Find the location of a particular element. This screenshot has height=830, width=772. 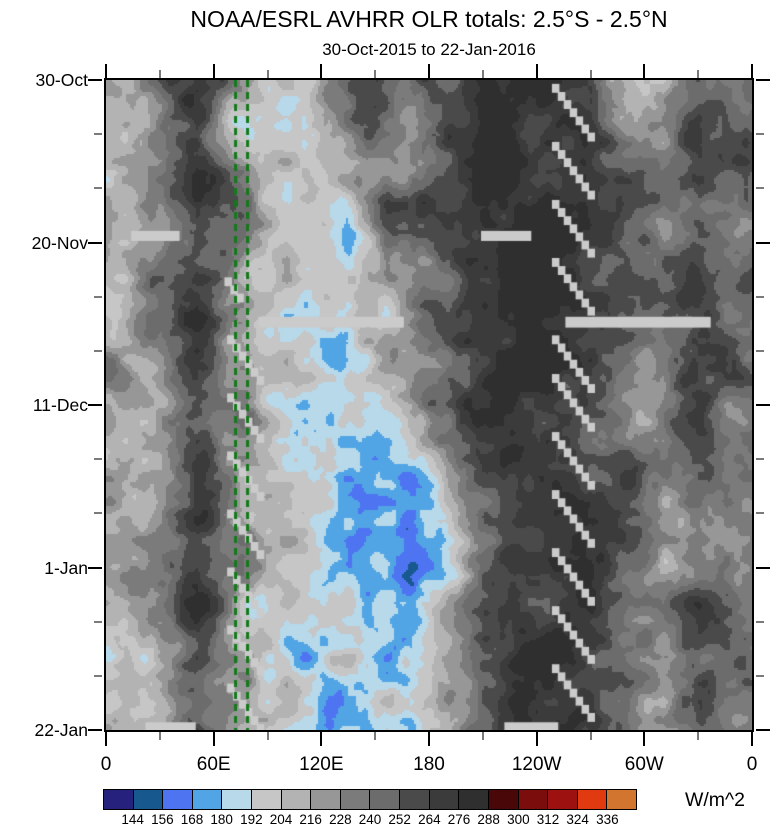

y-tick-label: 11-Dec is located at coordinates (60, 405).